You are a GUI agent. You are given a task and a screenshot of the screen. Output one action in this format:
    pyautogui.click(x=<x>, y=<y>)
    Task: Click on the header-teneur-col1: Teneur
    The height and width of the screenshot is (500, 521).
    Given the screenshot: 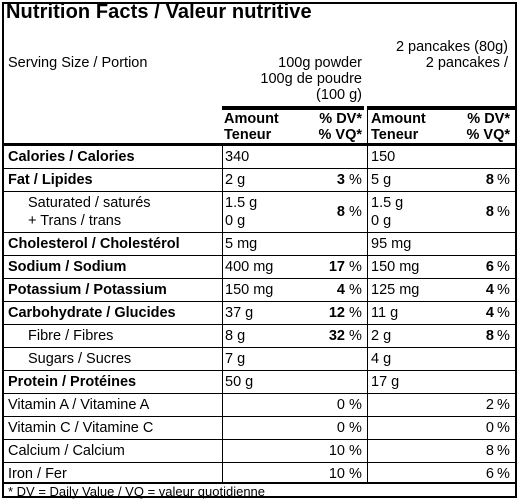 What is the action you would take?
    pyautogui.click(x=248, y=135)
    